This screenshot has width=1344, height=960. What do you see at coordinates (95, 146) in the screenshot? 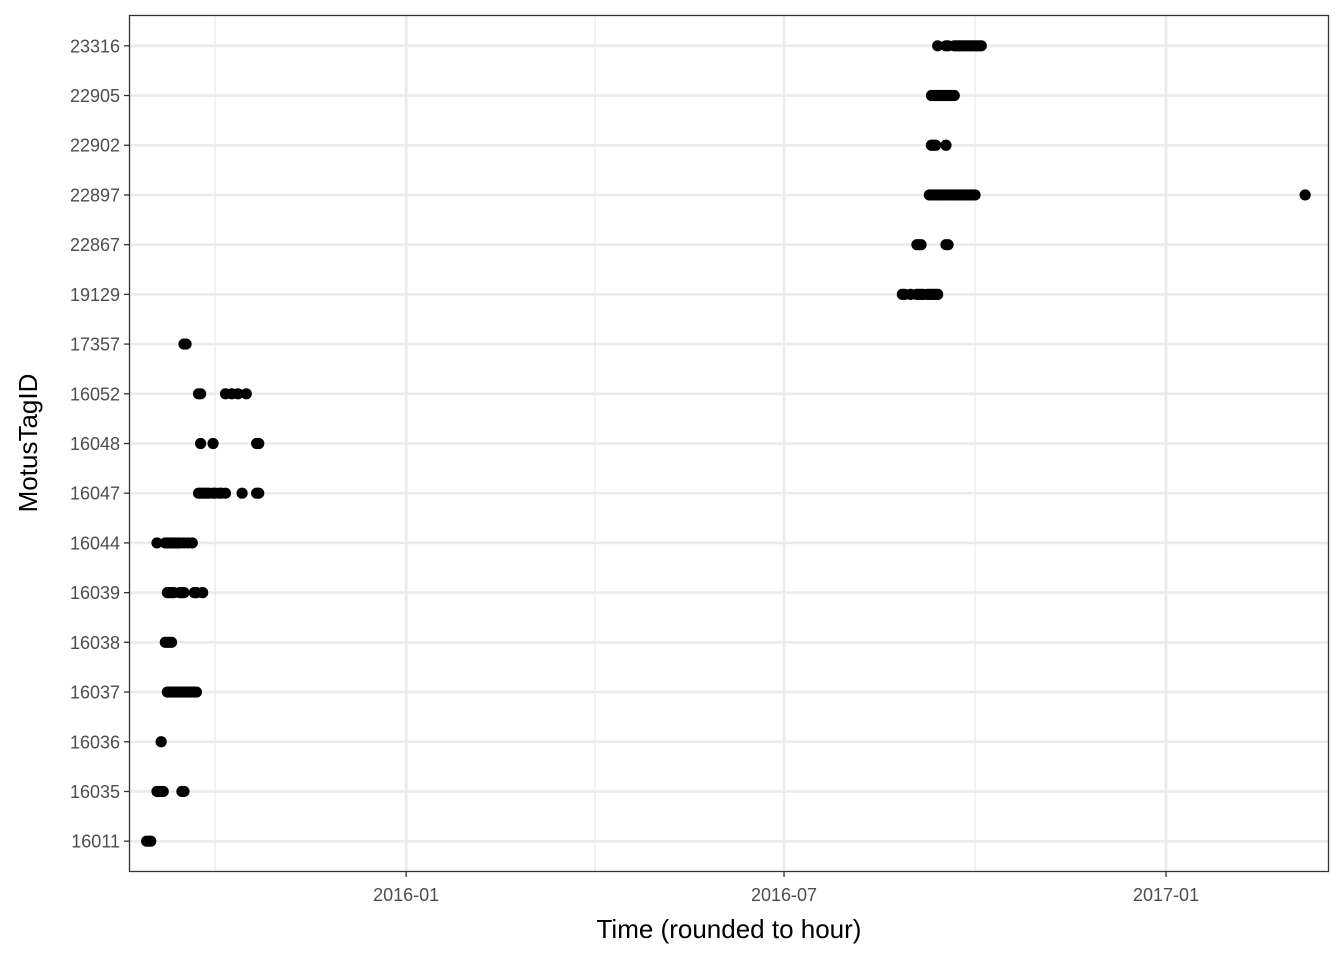
I see `y-tick-label: 22902` at bounding box center [95, 146].